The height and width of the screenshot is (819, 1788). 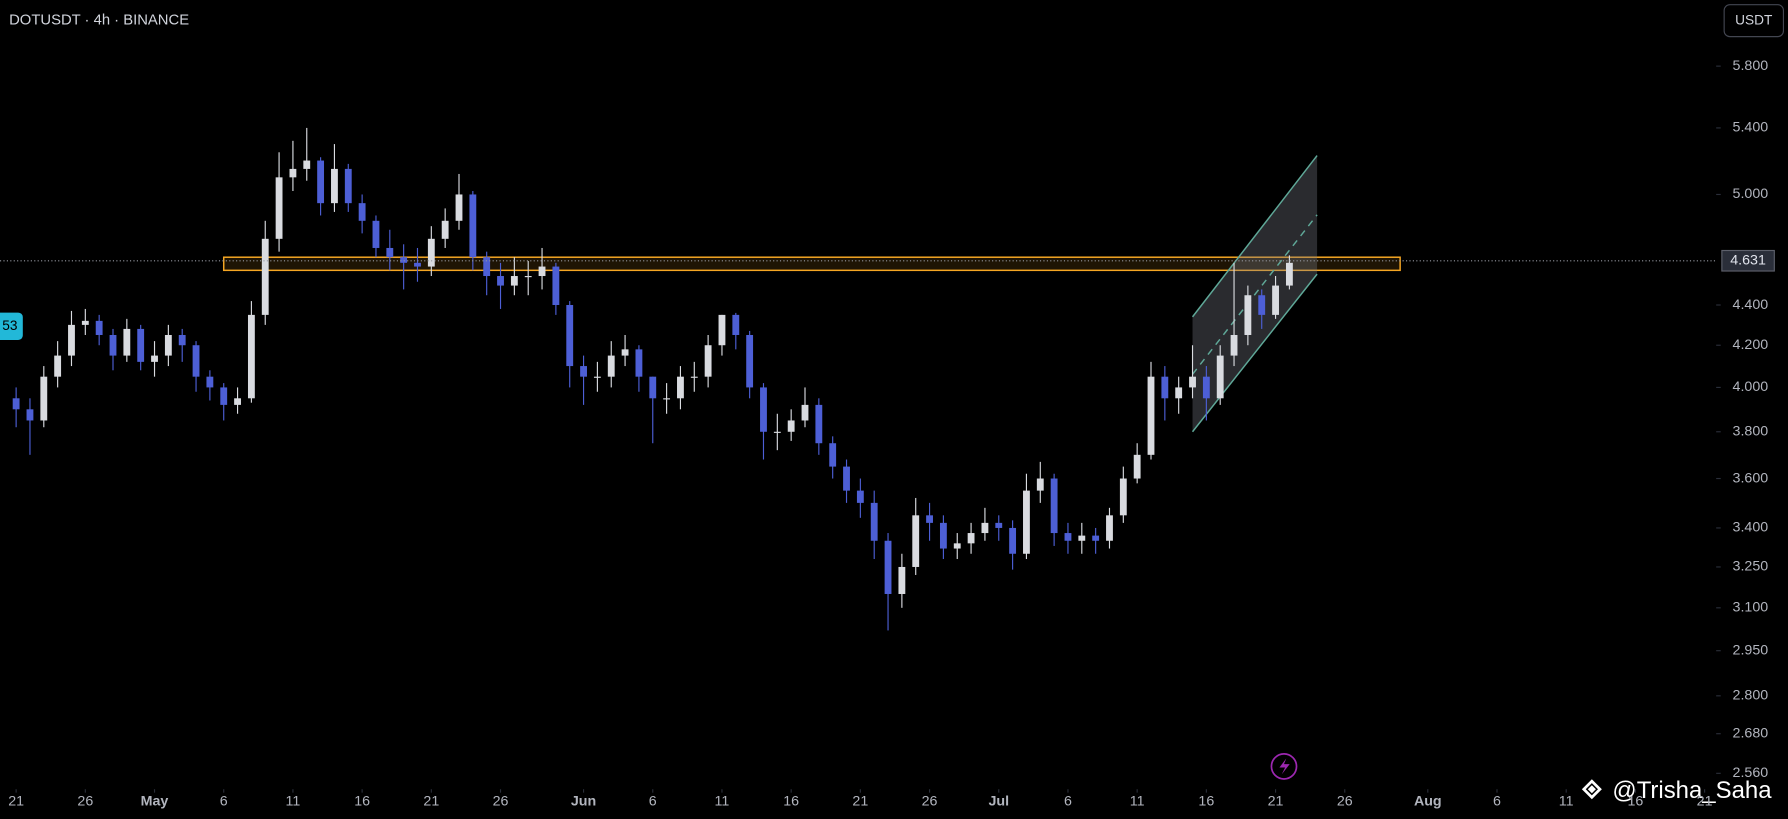 I want to click on channel-upper, so click(x=1254, y=236).